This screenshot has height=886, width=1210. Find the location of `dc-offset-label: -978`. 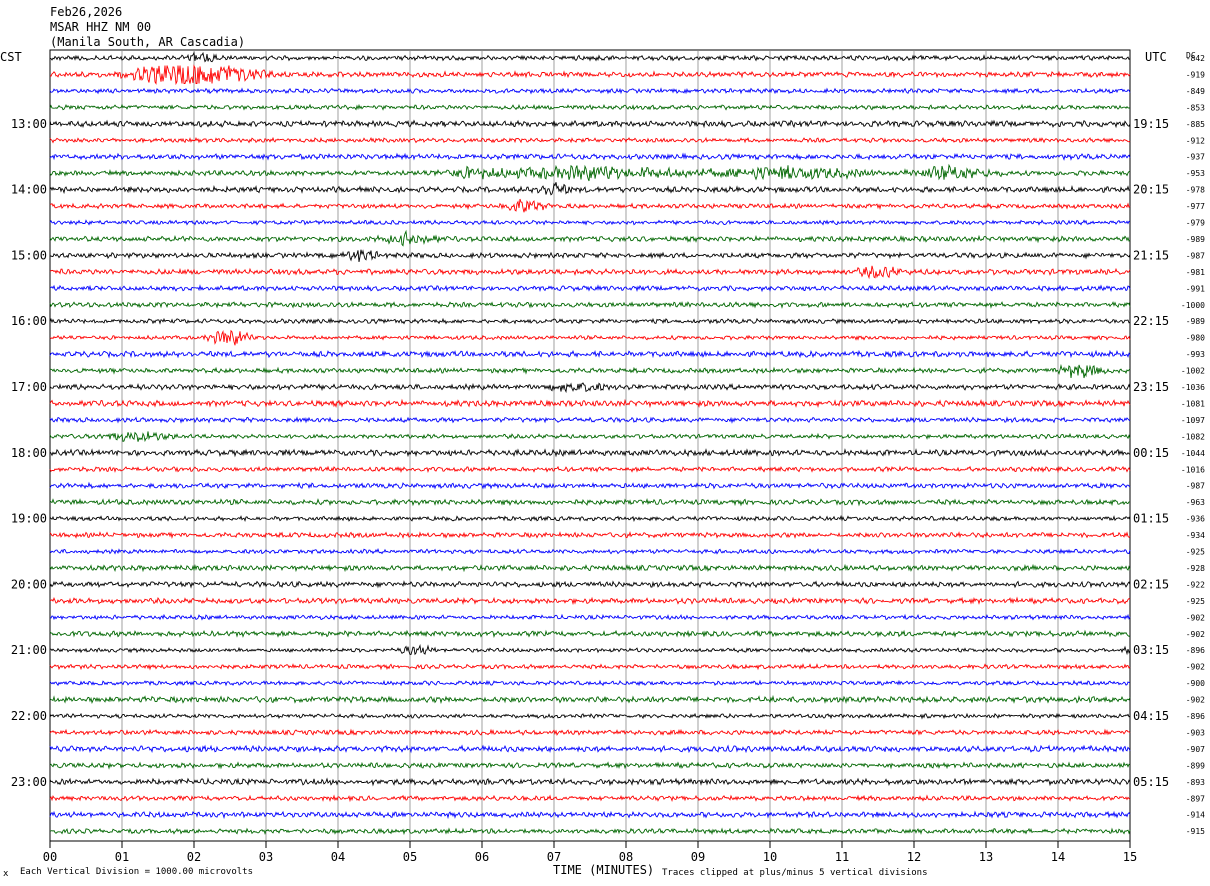

dc-offset-label: -978 is located at coordinates (1195, 190).